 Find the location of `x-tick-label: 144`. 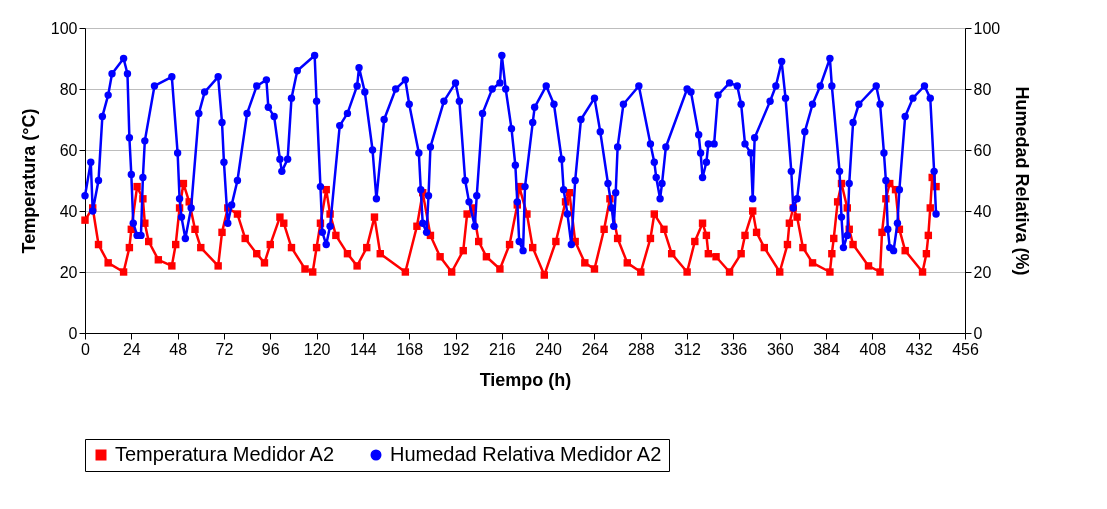

x-tick-label: 144 is located at coordinates (363, 349).